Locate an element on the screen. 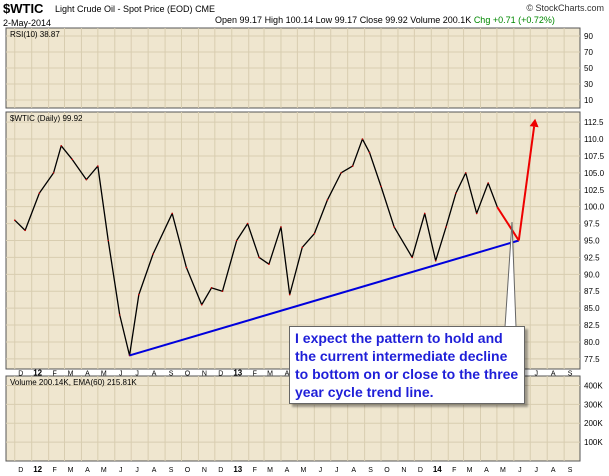  price-y-tick-label: 77.5 is located at coordinates (592, 359).